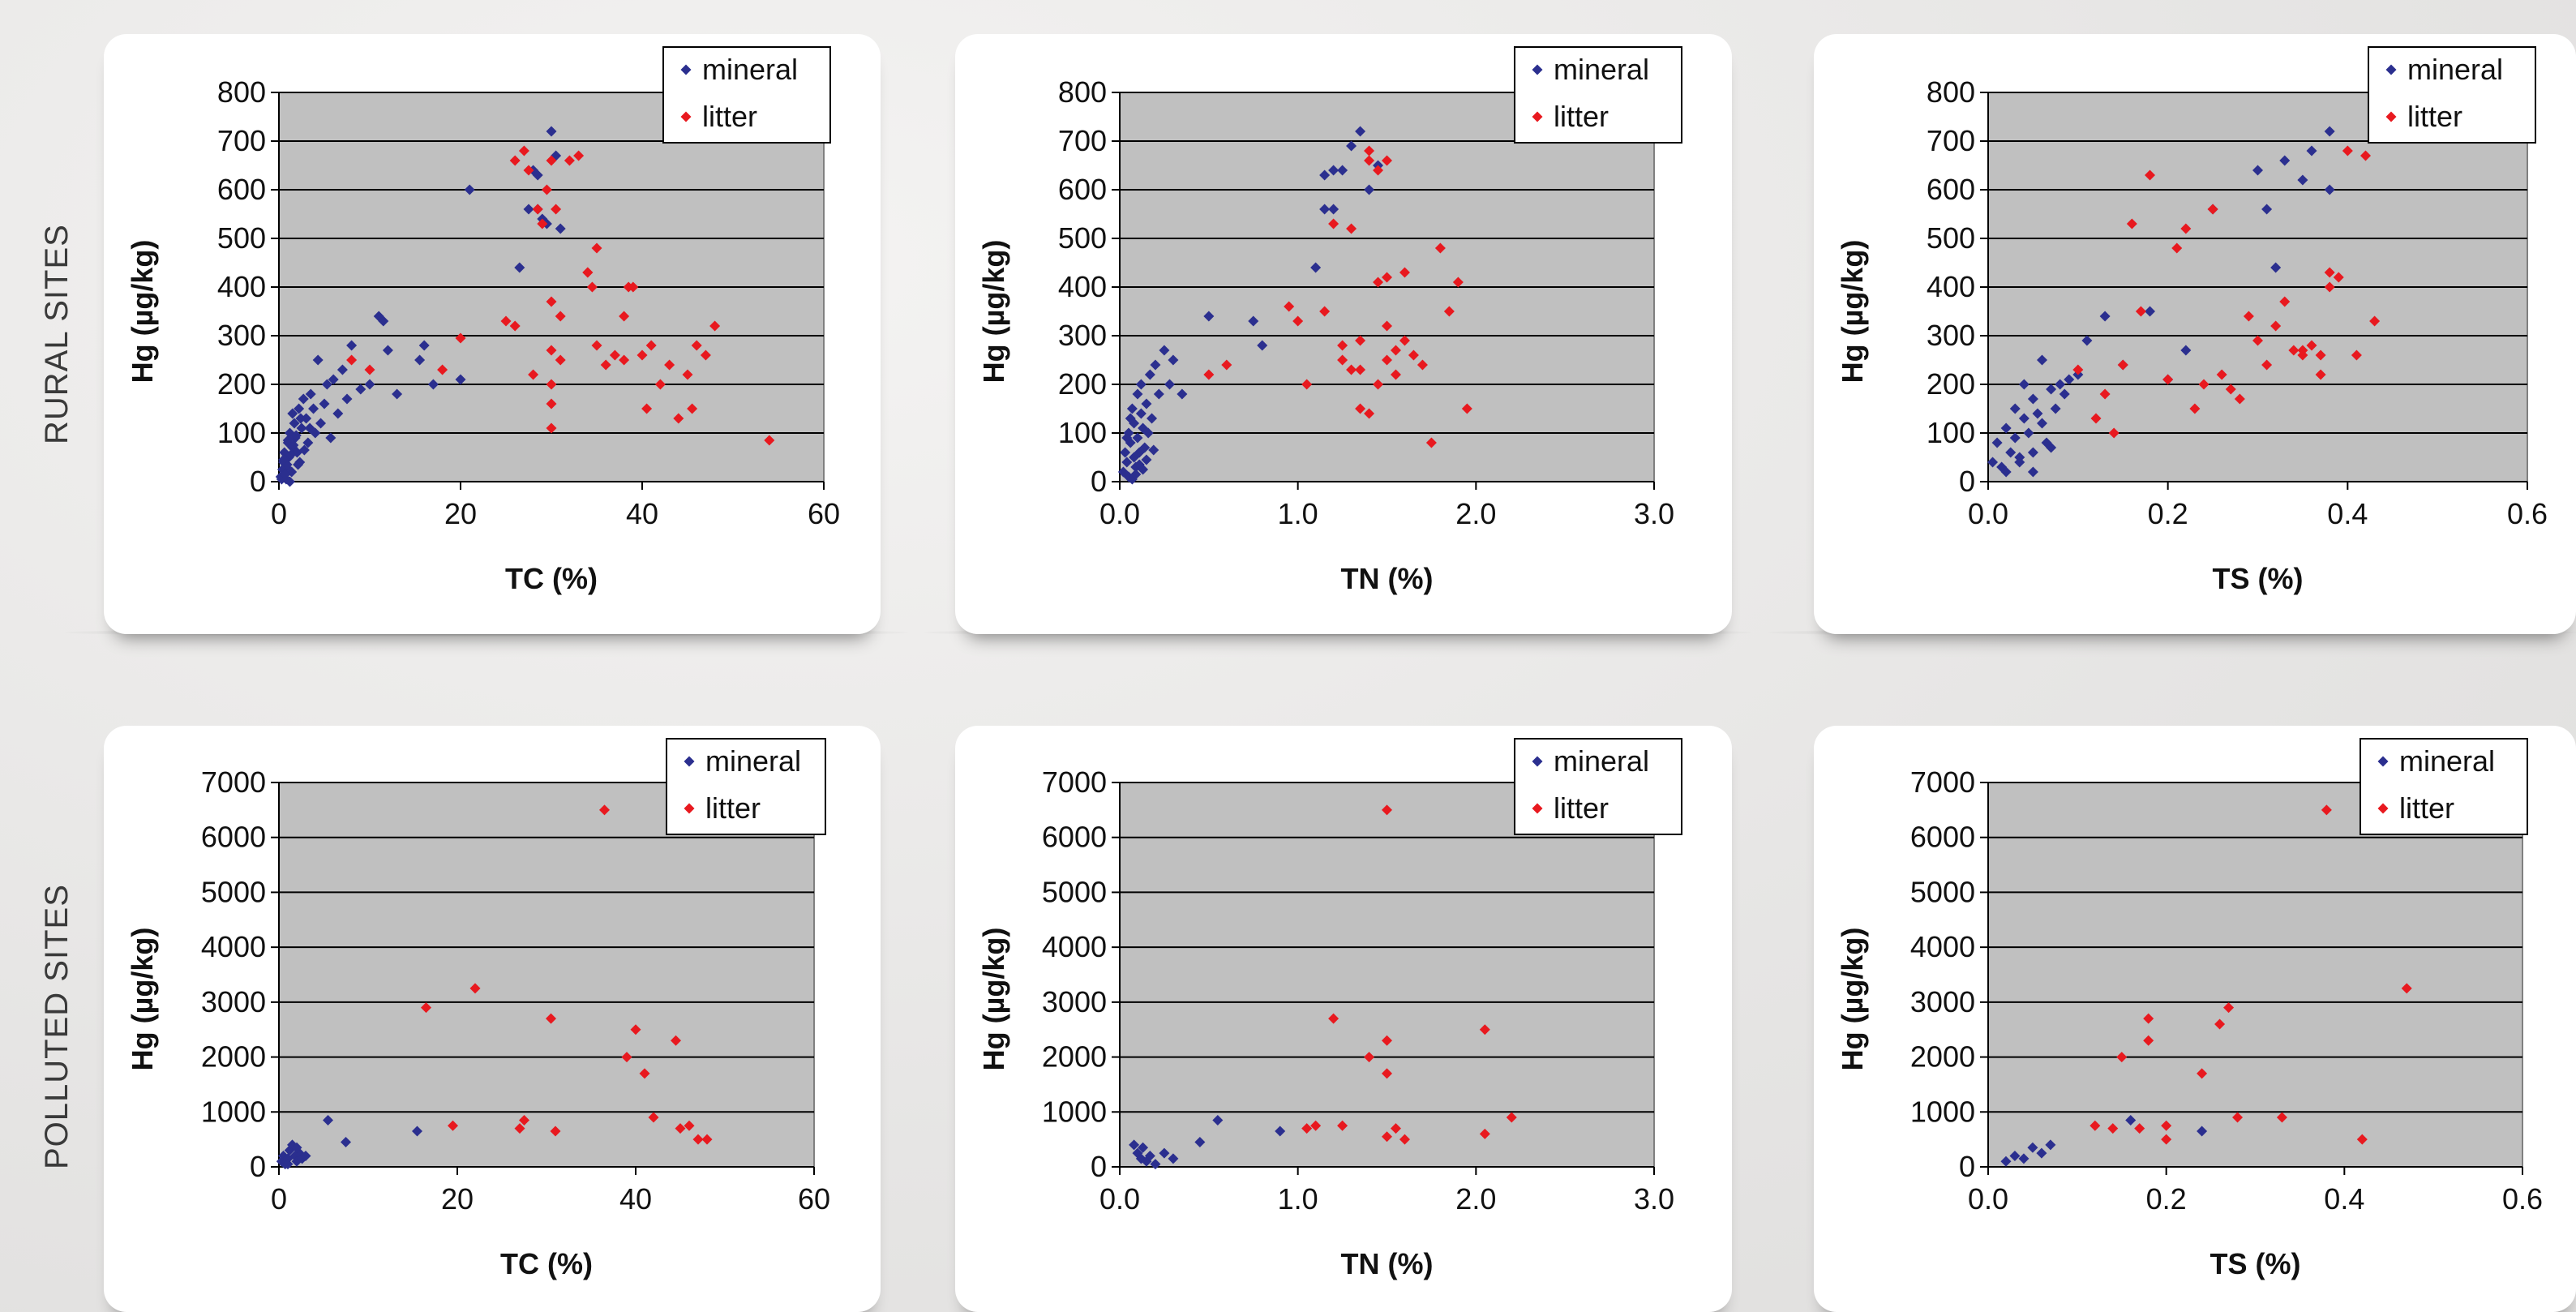  What do you see at coordinates (1074, 1111) in the screenshot?
I see `y-tick-label: 1000` at bounding box center [1074, 1111].